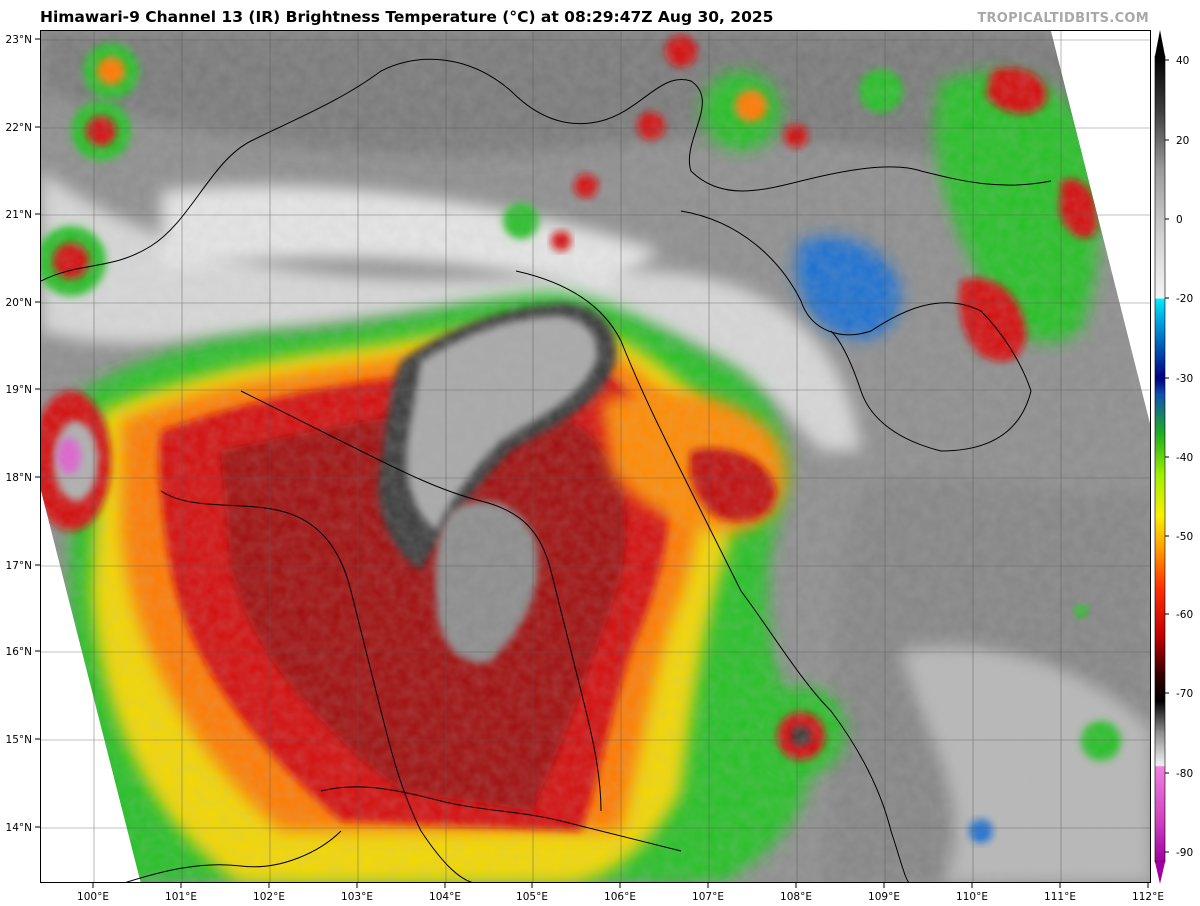 This screenshot has height=906, width=1200. I want to click on lat-tick-label: 19°N, so click(19, 390).